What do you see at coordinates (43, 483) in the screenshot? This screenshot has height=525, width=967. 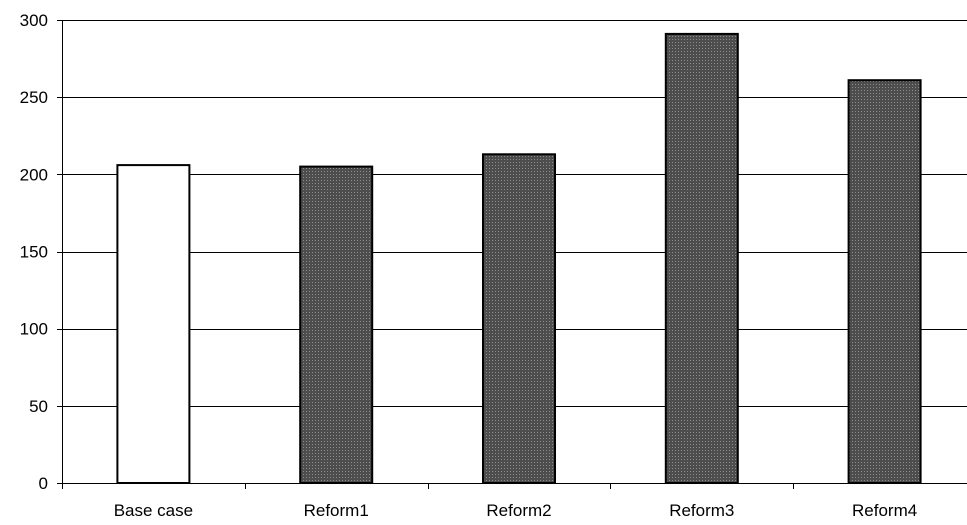 I see `y-tick-label-0: 0` at bounding box center [43, 483].